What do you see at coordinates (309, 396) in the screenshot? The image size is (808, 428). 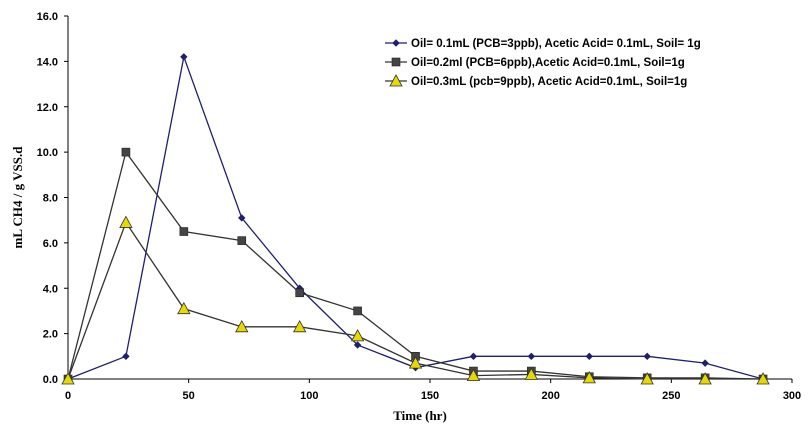 I see `x-tick-label: 100` at bounding box center [309, 396].